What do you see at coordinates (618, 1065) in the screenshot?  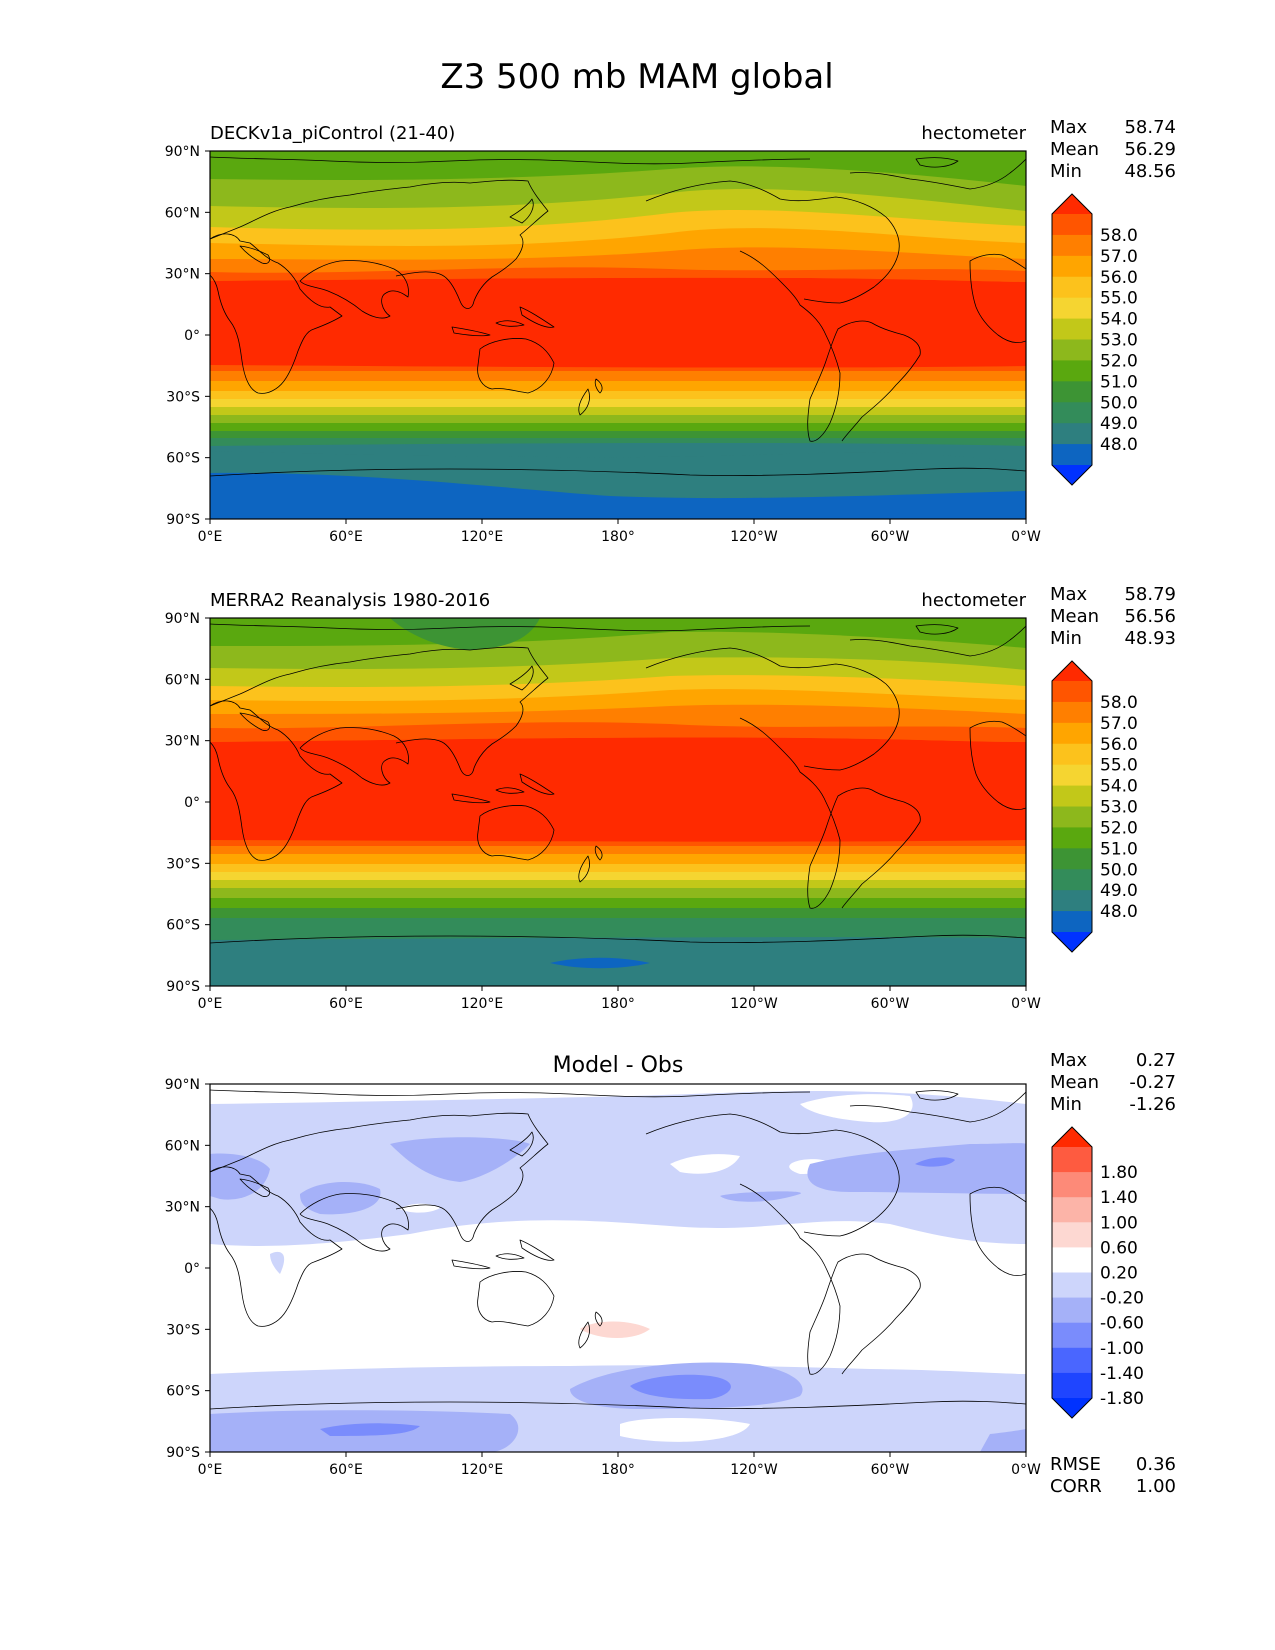 I see `panel-title: Model - Obs` at bounding box center [618, 1065].